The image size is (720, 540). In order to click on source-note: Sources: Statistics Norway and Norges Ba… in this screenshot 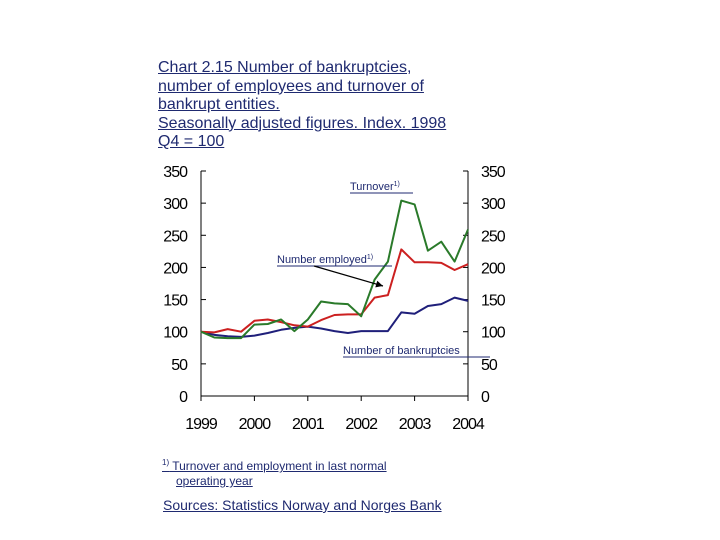, I will do `click(302, 505)`.